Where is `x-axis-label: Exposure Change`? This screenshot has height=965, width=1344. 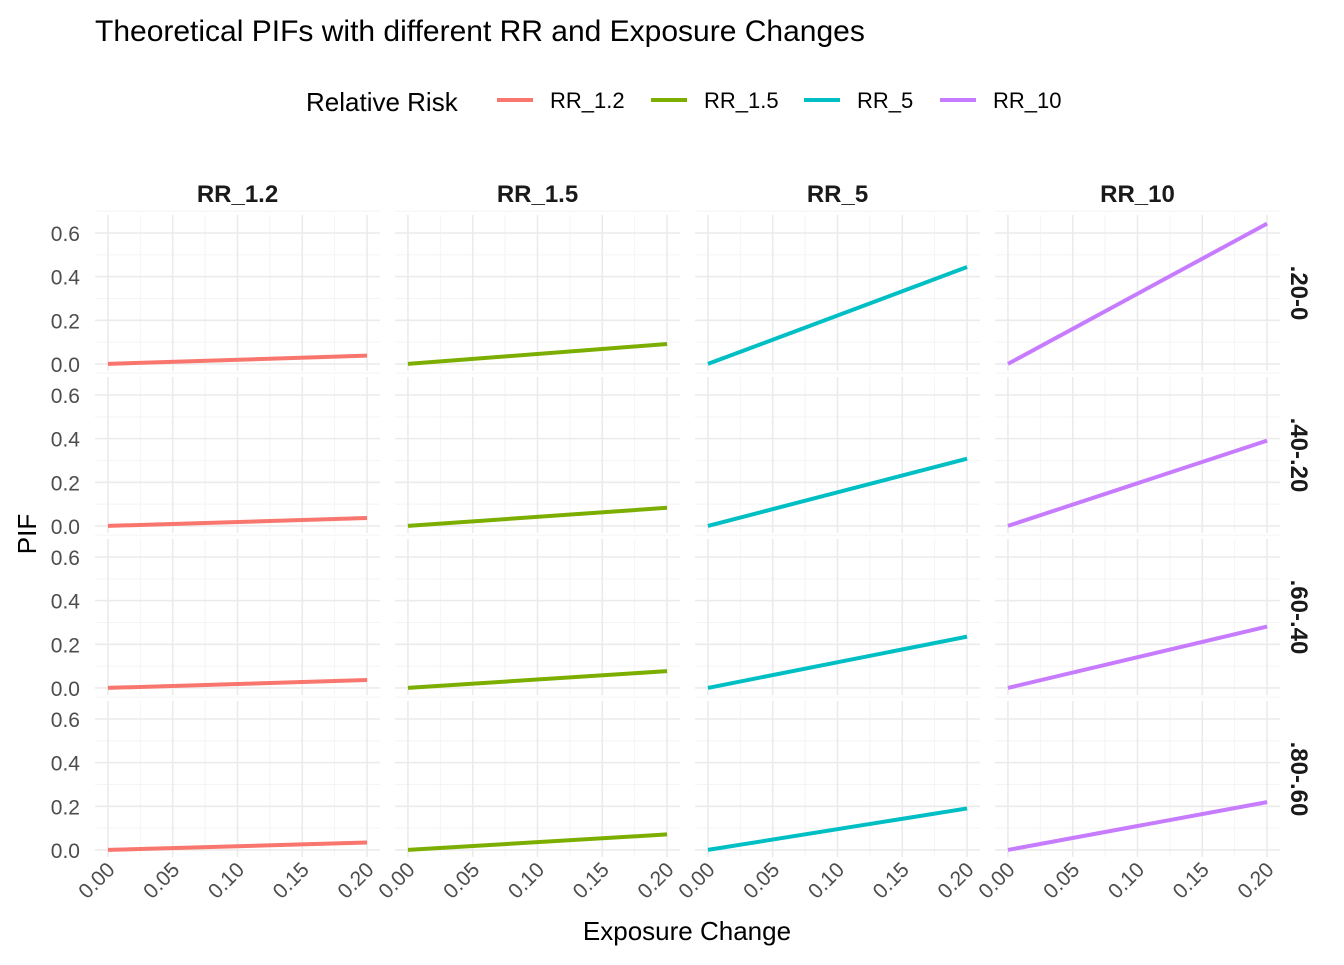 x-axis-label: Exposure Change is located at coordinates (687, 931).